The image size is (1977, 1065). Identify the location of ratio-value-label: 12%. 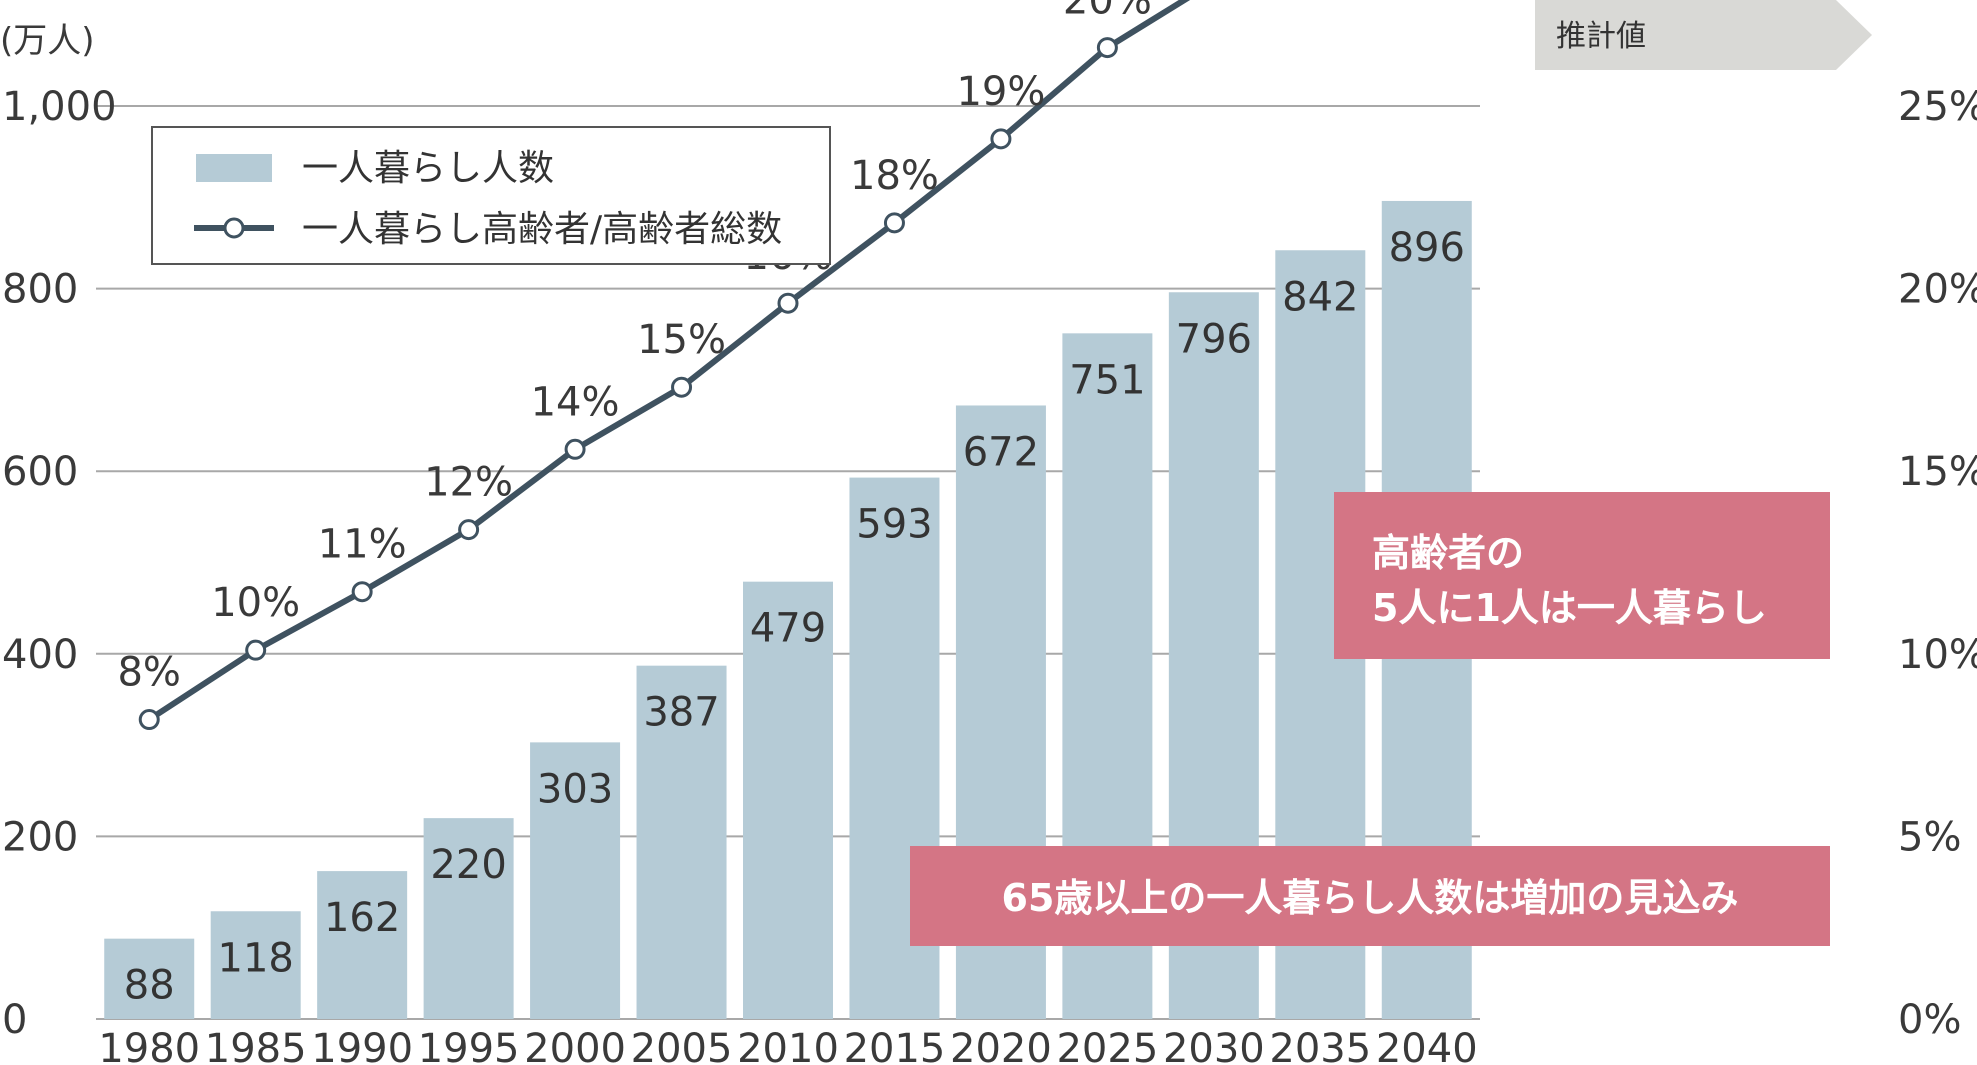
(468, 483).